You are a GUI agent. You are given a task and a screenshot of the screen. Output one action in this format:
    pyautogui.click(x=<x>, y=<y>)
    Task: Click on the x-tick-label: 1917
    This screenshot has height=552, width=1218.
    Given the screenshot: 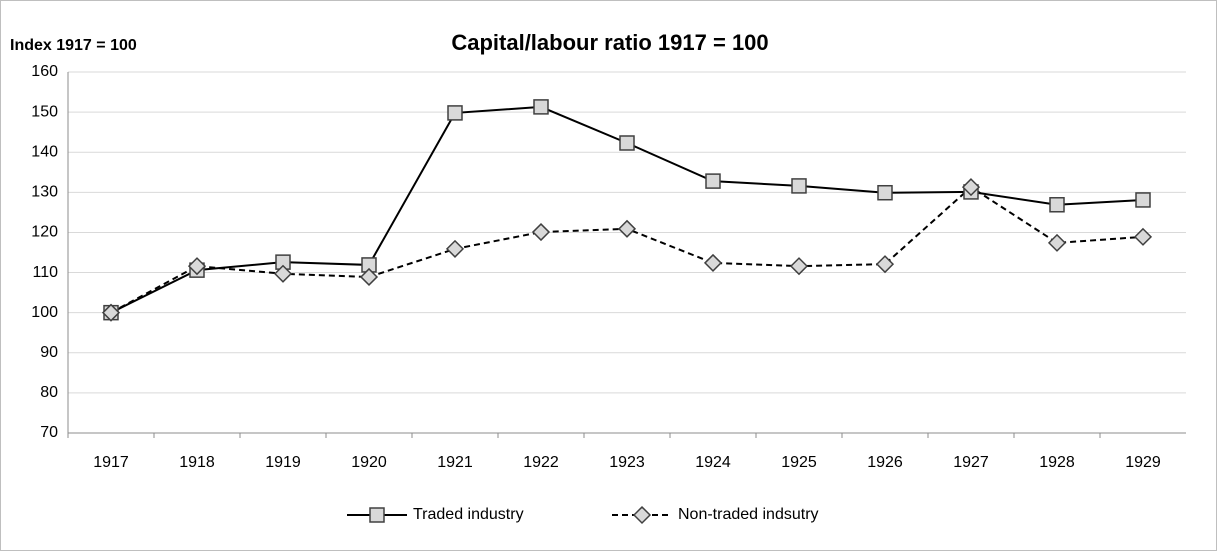 What is the action you would take?
    pyautogui.click(x=111, y=462)
    